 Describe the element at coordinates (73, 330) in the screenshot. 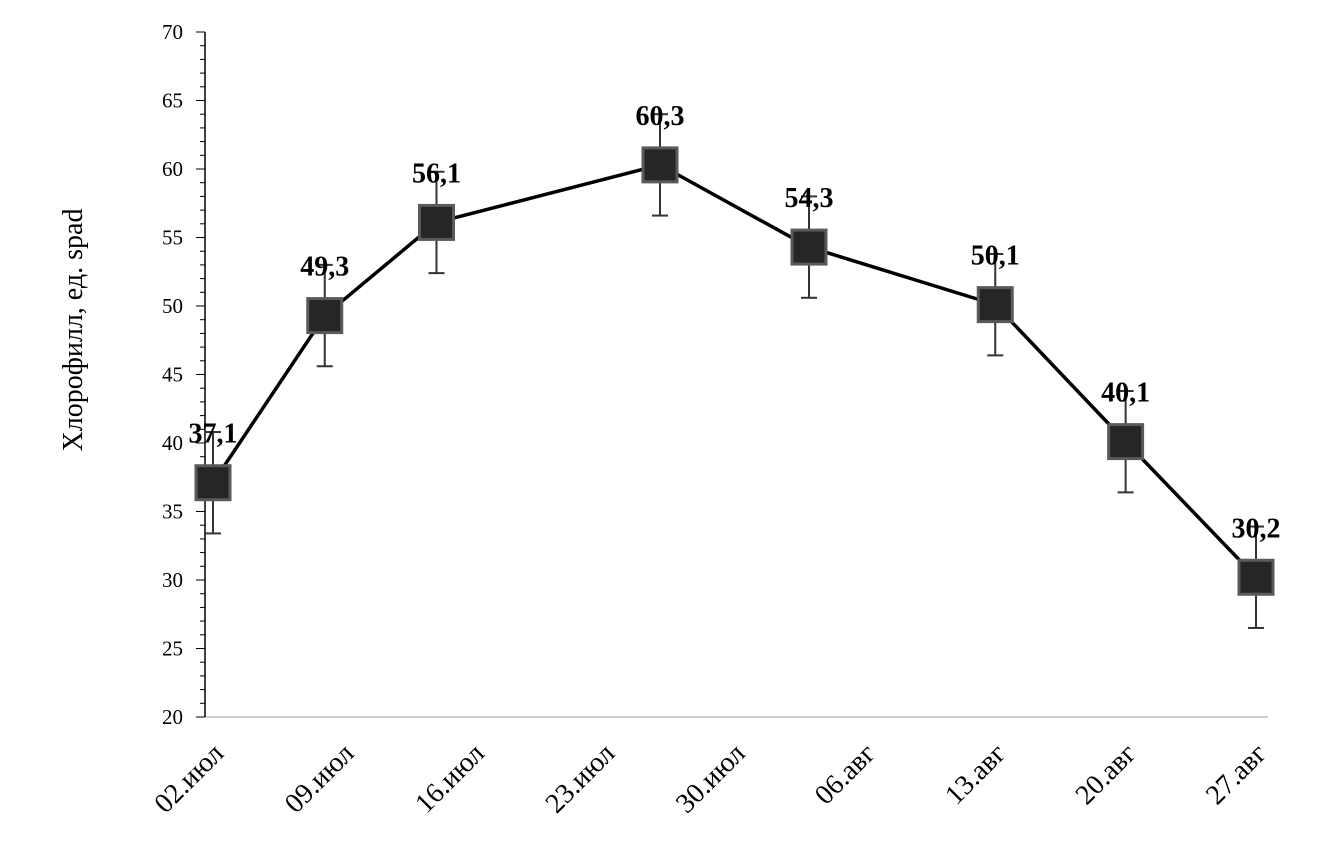

I see `y-axis-label: Хлорофилл, ед. spad` at that location.